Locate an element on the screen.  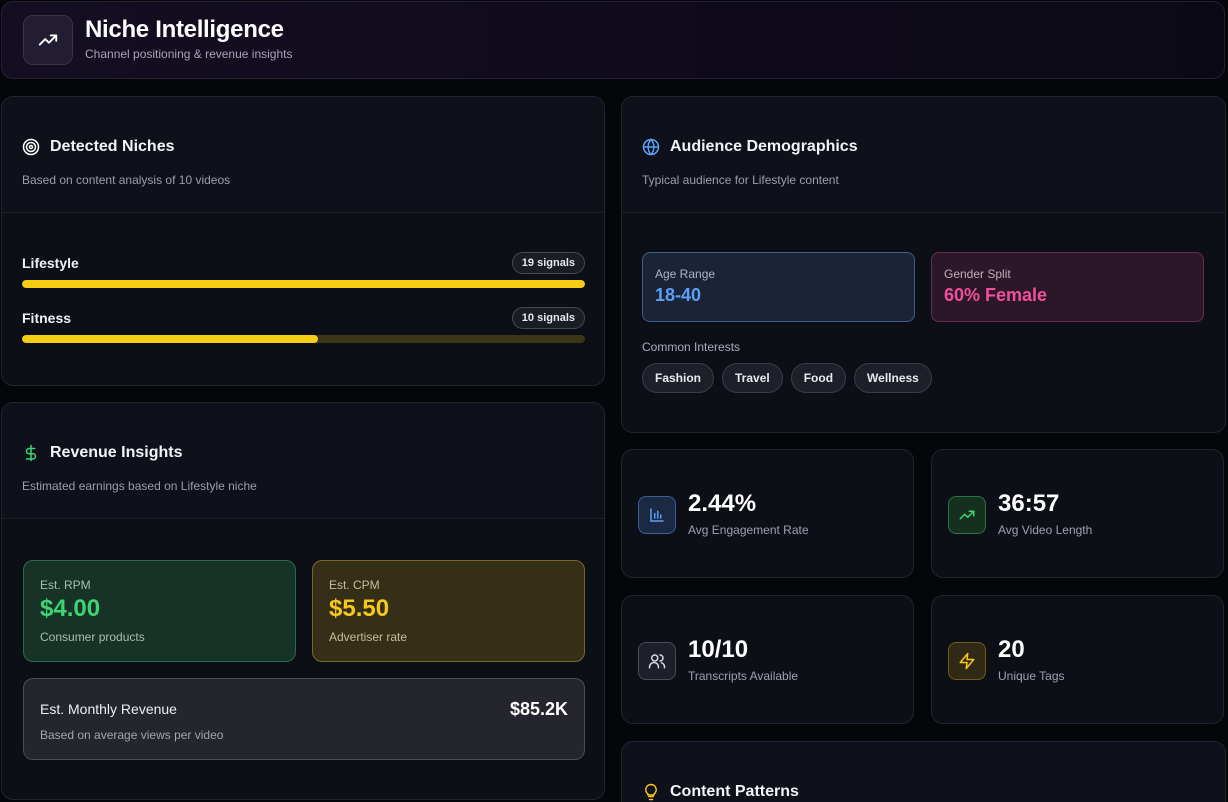
card-title: Detected Niches is located at coordinates (98, 147).